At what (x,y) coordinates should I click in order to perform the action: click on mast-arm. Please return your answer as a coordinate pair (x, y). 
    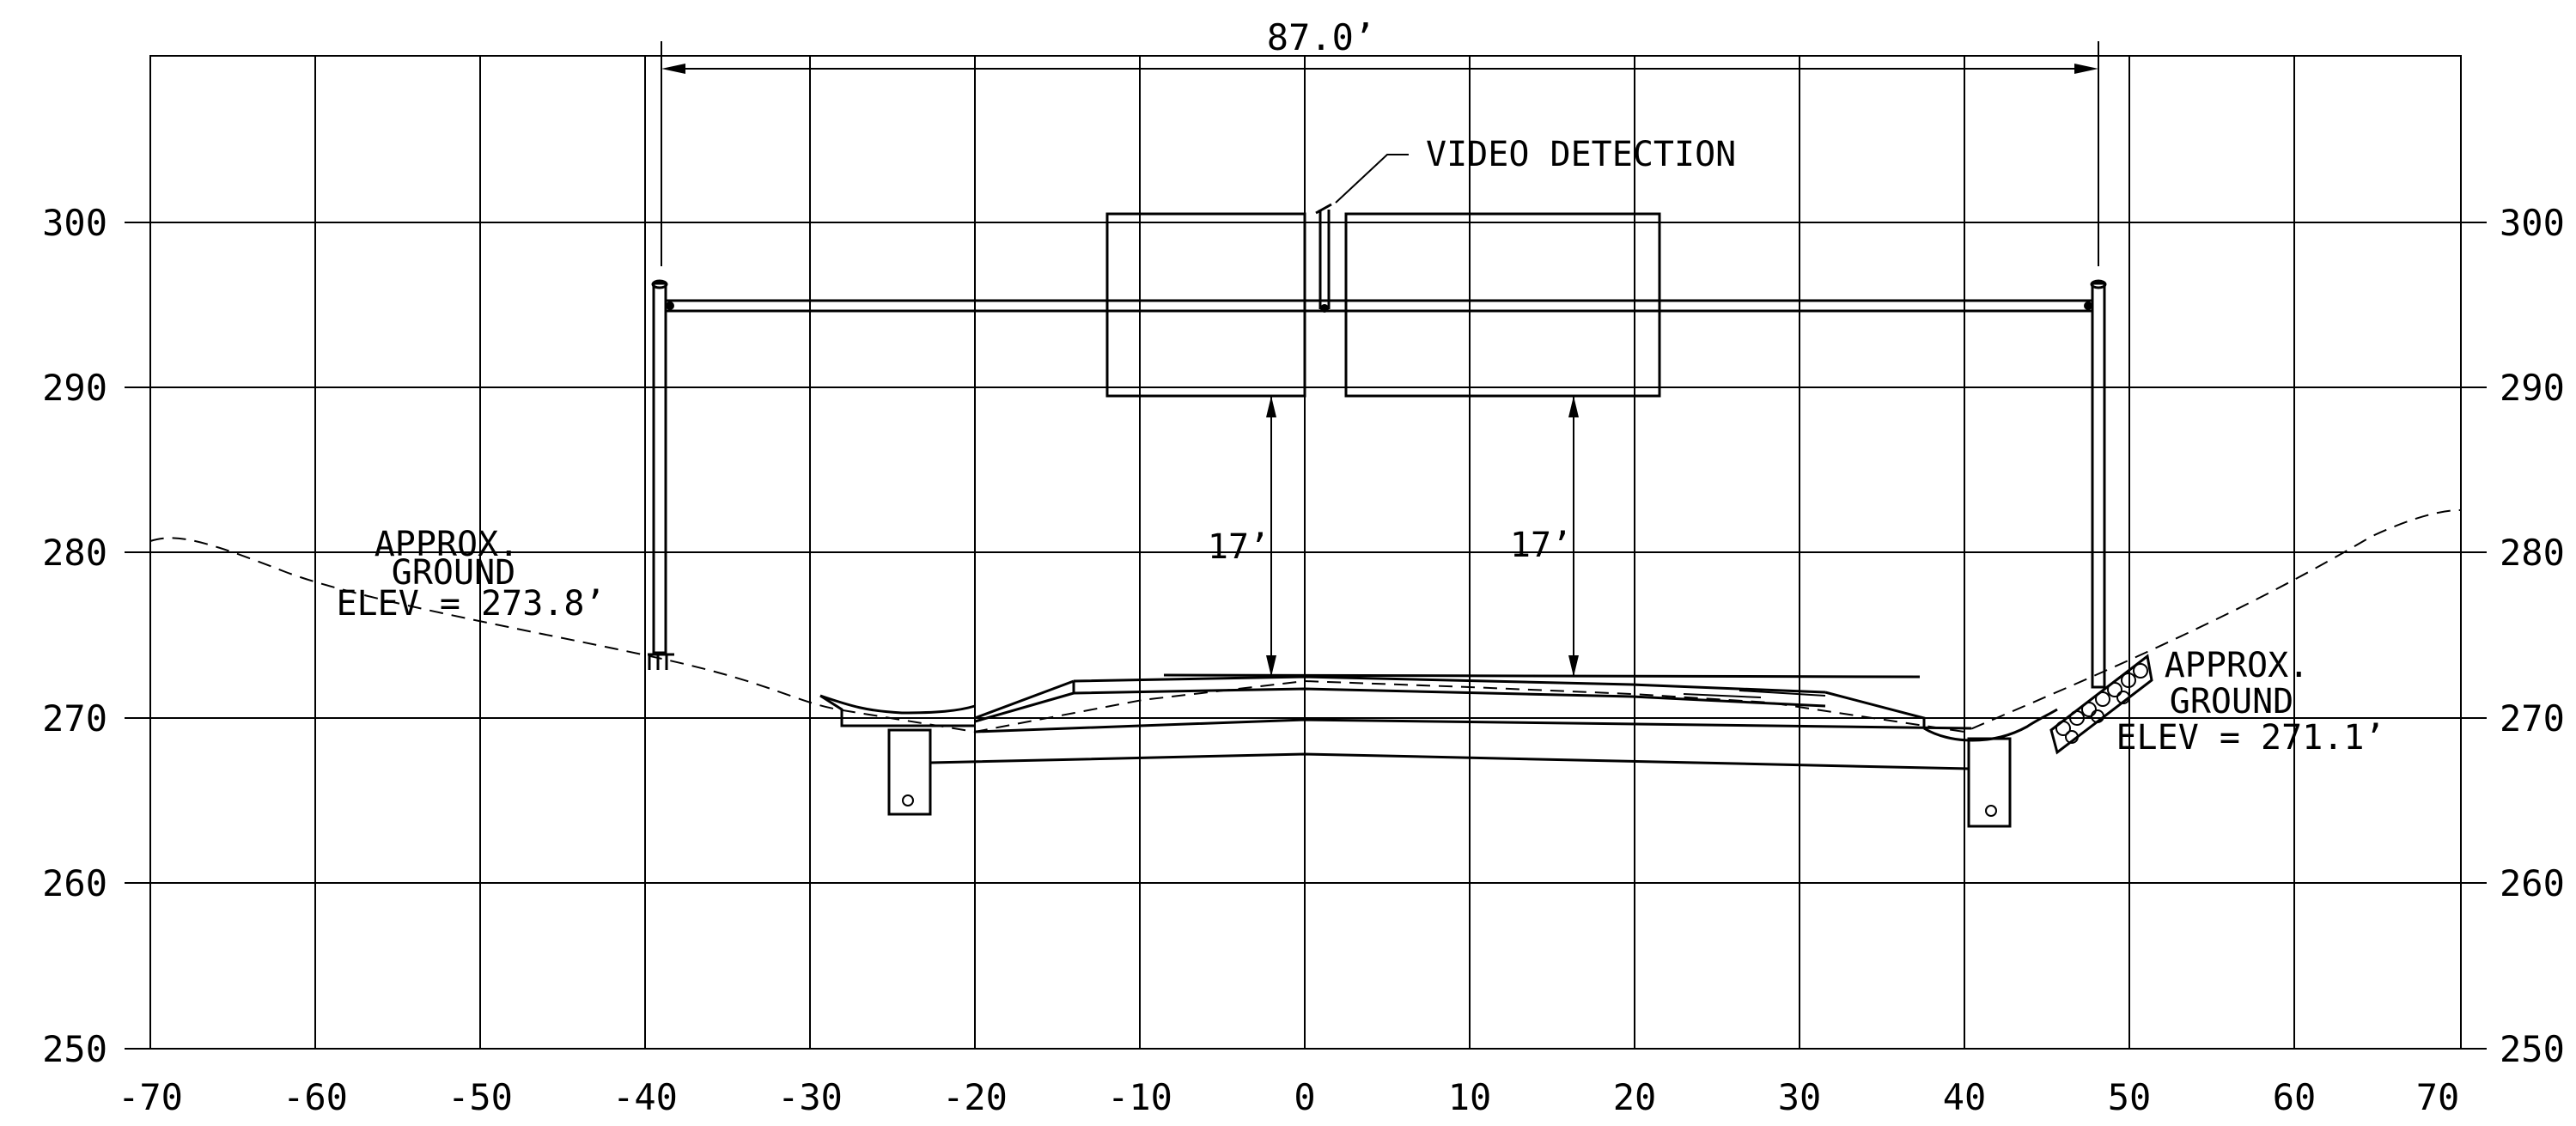
    Looking at the image, I should click on (1379, 306).